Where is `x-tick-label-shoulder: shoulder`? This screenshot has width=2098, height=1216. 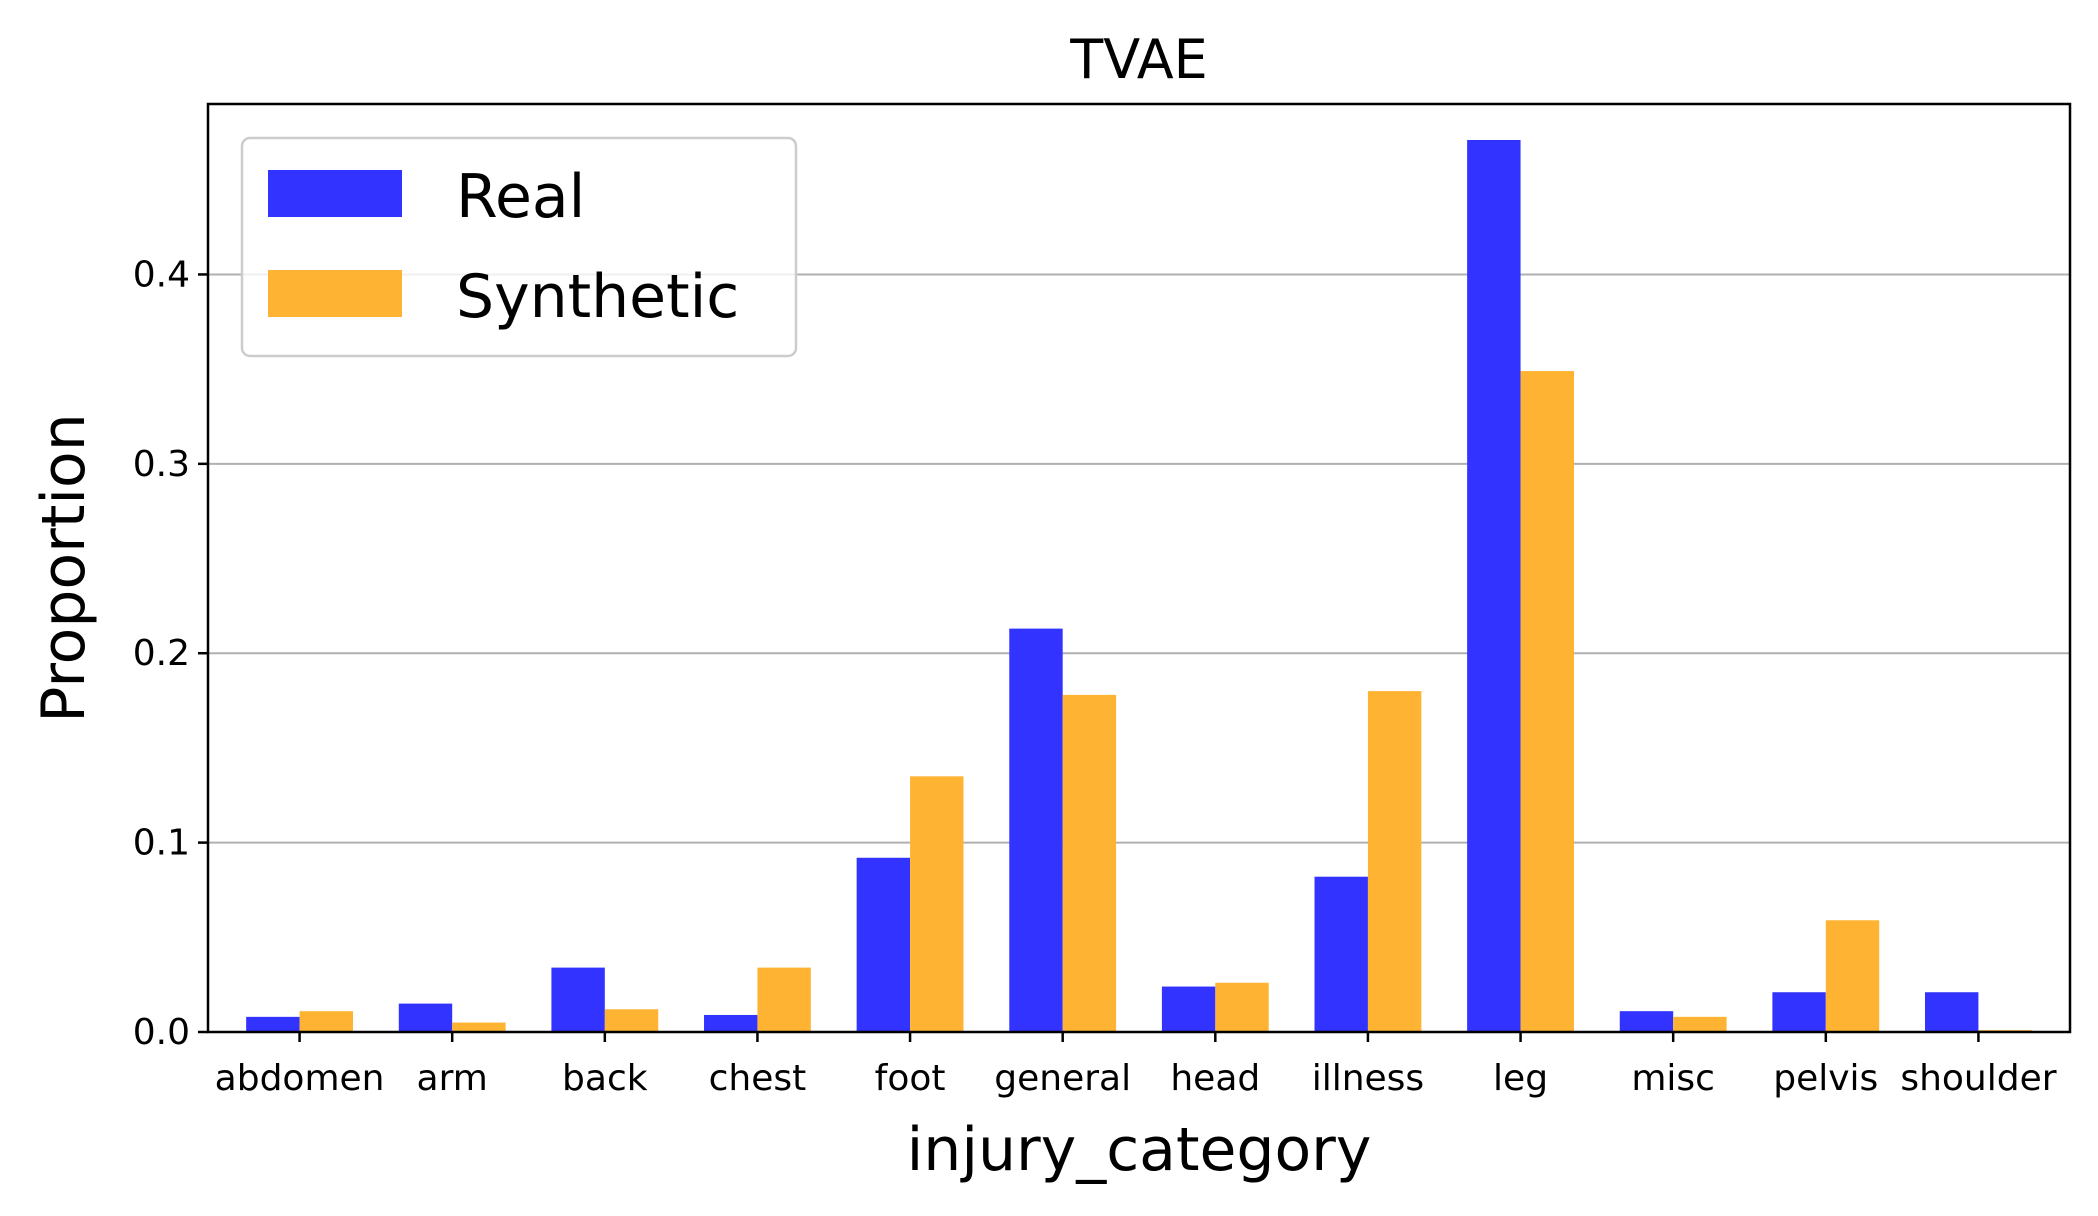
x-tick-label-shoulder: shoulder is located at coordinates (1978, 1078).